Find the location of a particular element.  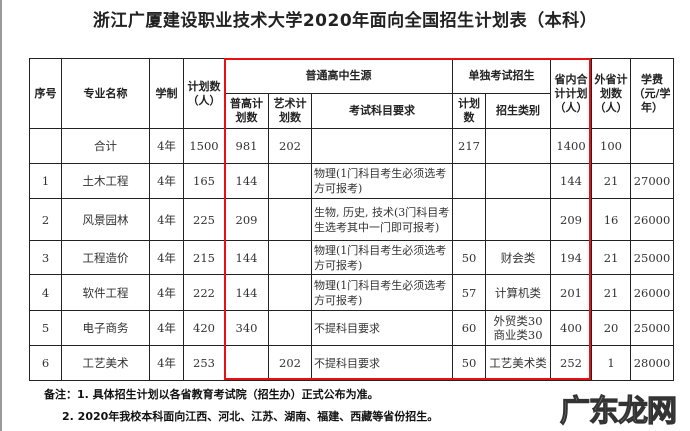

cell-in: 144 is located at coordinates (571, 181).